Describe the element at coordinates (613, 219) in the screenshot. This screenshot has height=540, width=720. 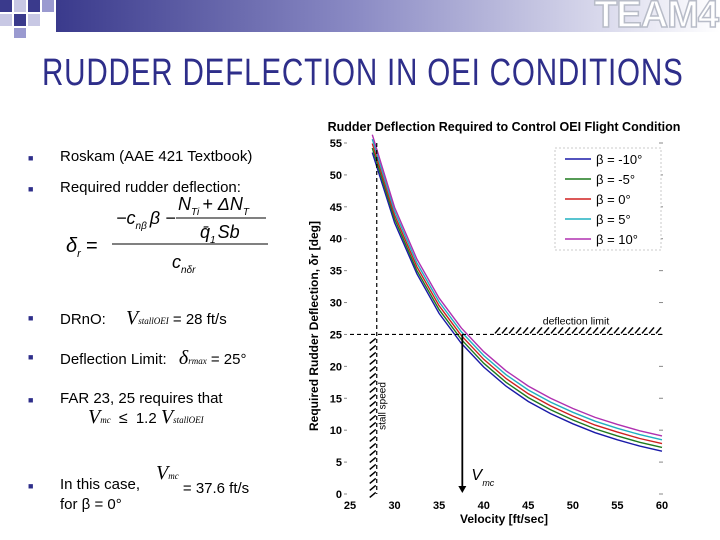
I see `legend-label: β = 5°` at that location.